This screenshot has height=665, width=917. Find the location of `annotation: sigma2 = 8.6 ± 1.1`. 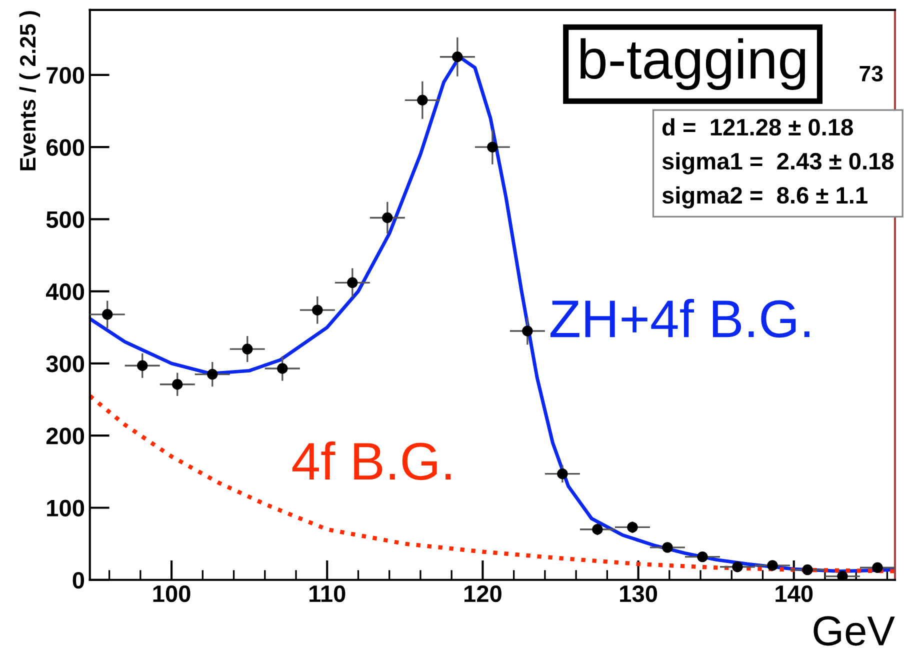

annotation: sigma2 = 8.6 ± 1.1 is located at coordinates (765, 197).